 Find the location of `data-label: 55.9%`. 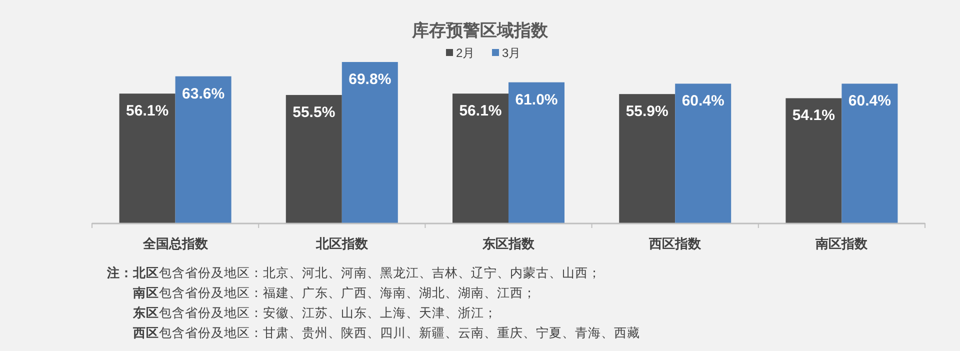

data-label: 55.9% is located at coordinates (647, 111).